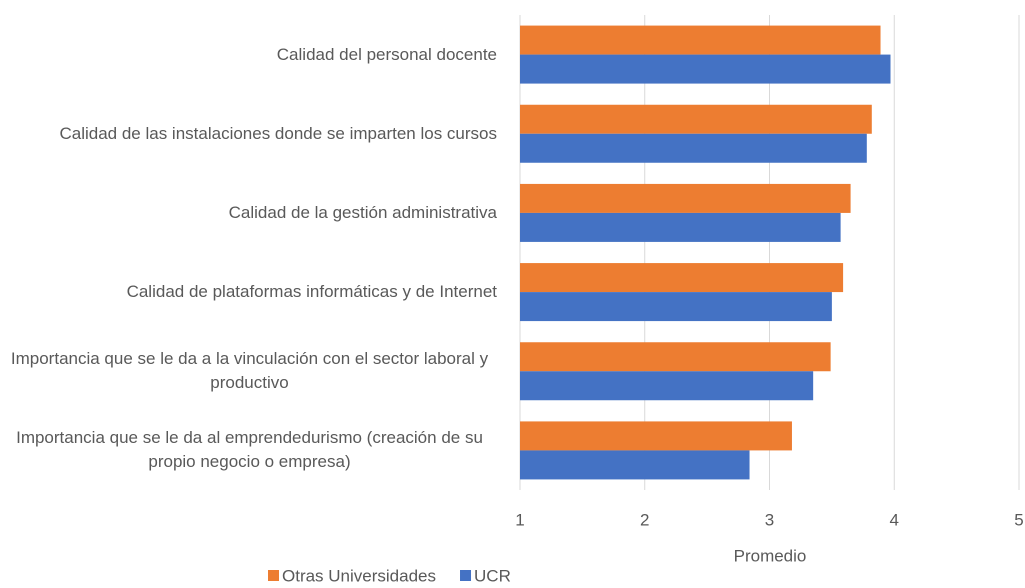 This screenshot has width=1025, height=588. I want to click on y-tick-label: Calidad de la gestión administrativa, so click(249, 213).